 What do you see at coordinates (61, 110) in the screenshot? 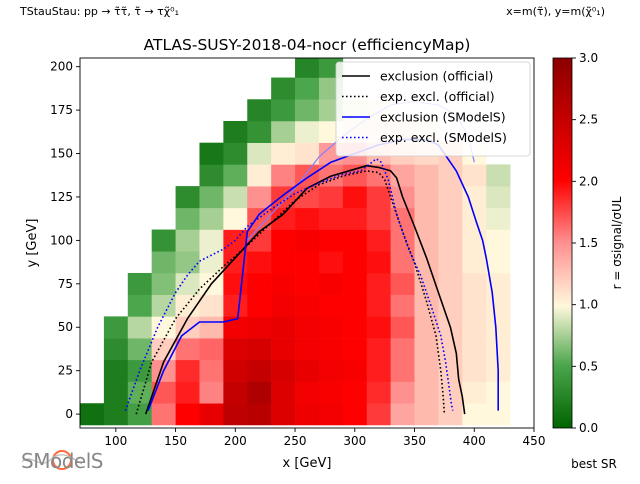
I see `y-tick-label: 175` at bounding box center [61, 110].